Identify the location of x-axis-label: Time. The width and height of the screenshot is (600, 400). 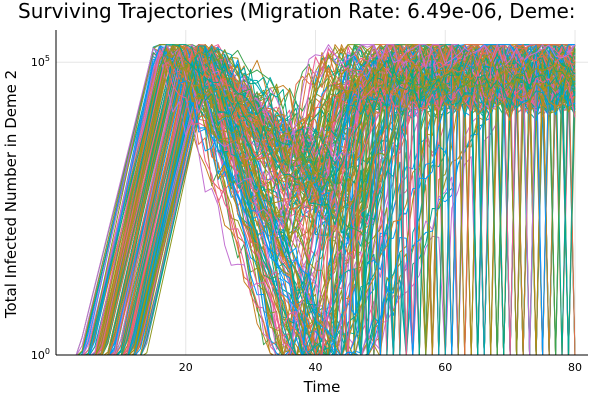
(322, 387).